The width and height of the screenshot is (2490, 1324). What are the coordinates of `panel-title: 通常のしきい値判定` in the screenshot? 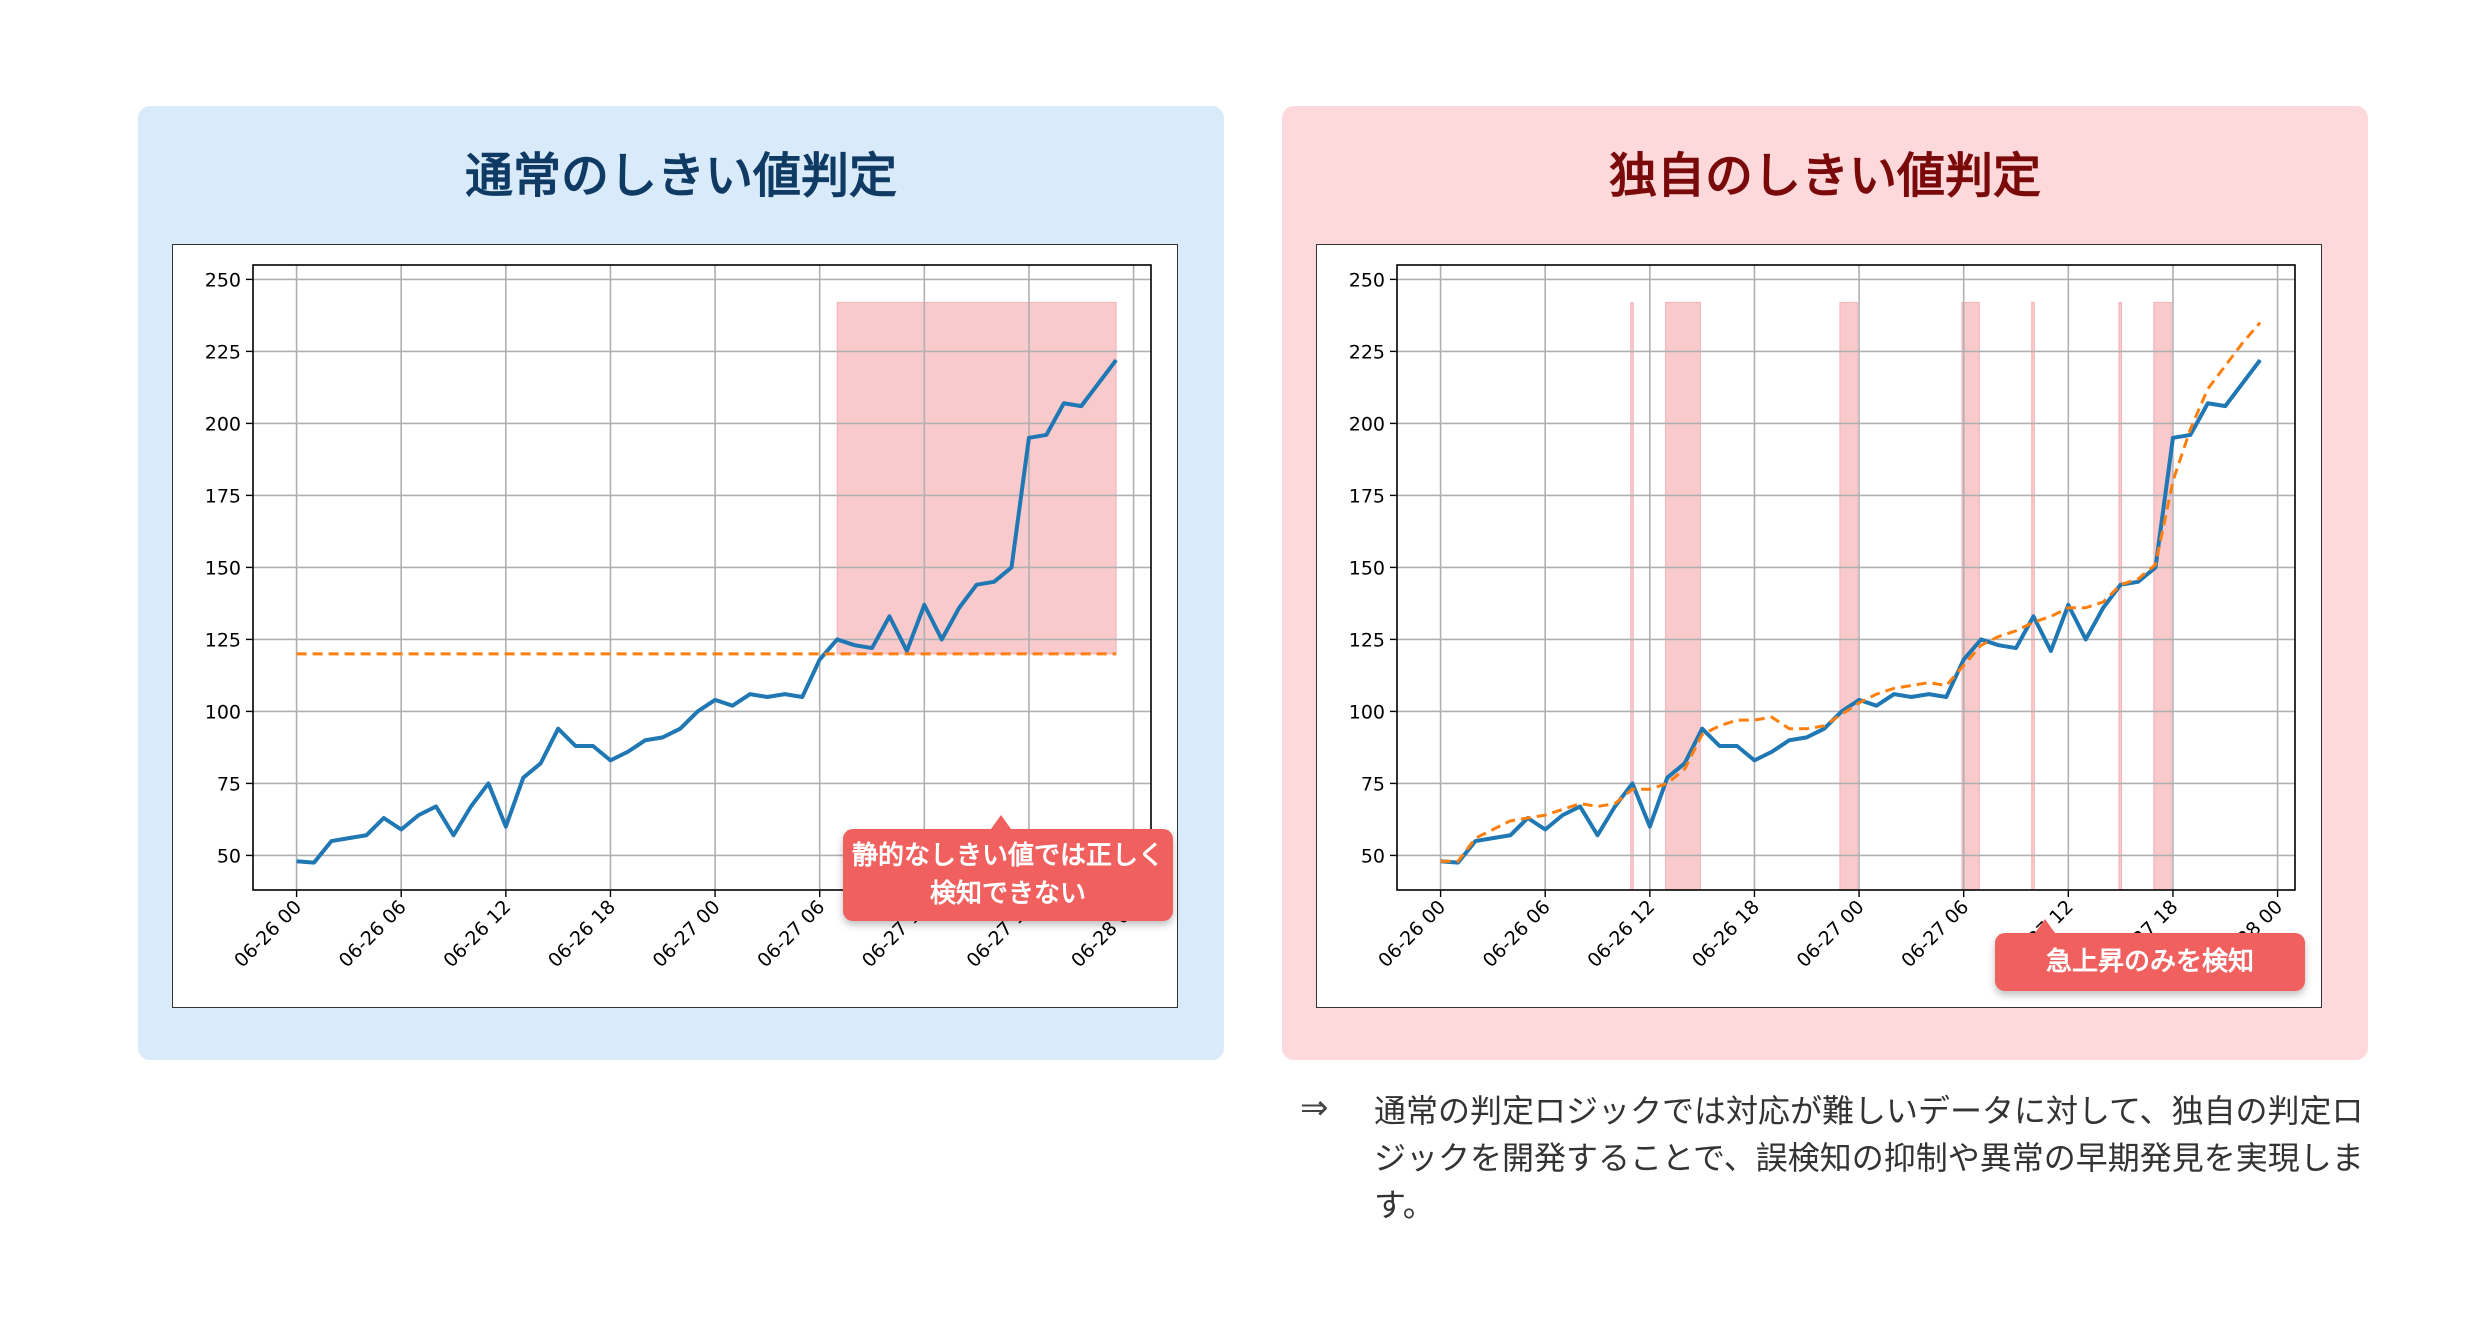 It's located at (680, 176).